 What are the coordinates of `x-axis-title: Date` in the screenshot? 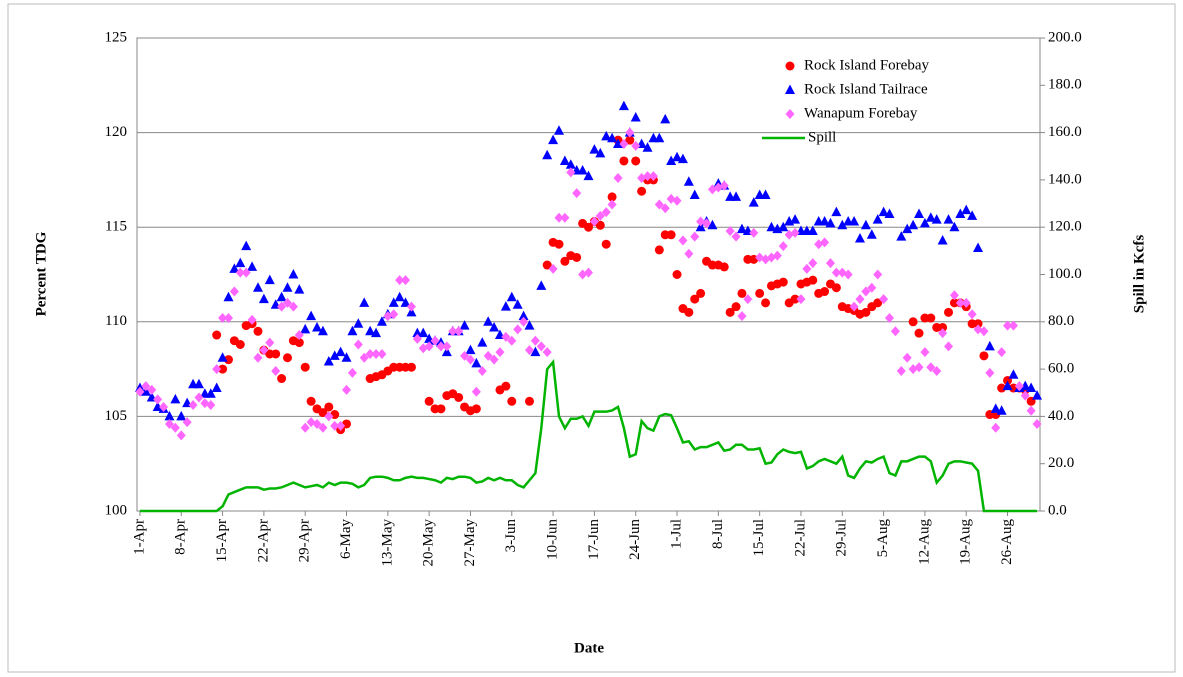 It's located at (589, 648).